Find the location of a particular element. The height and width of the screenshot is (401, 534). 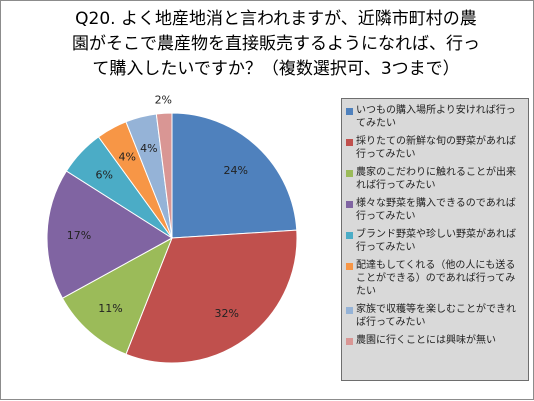

legend-label: 配達もしてくれる（他の人にも送ることができる）のであれば行ってみたい is located at coordinates (436, 278).